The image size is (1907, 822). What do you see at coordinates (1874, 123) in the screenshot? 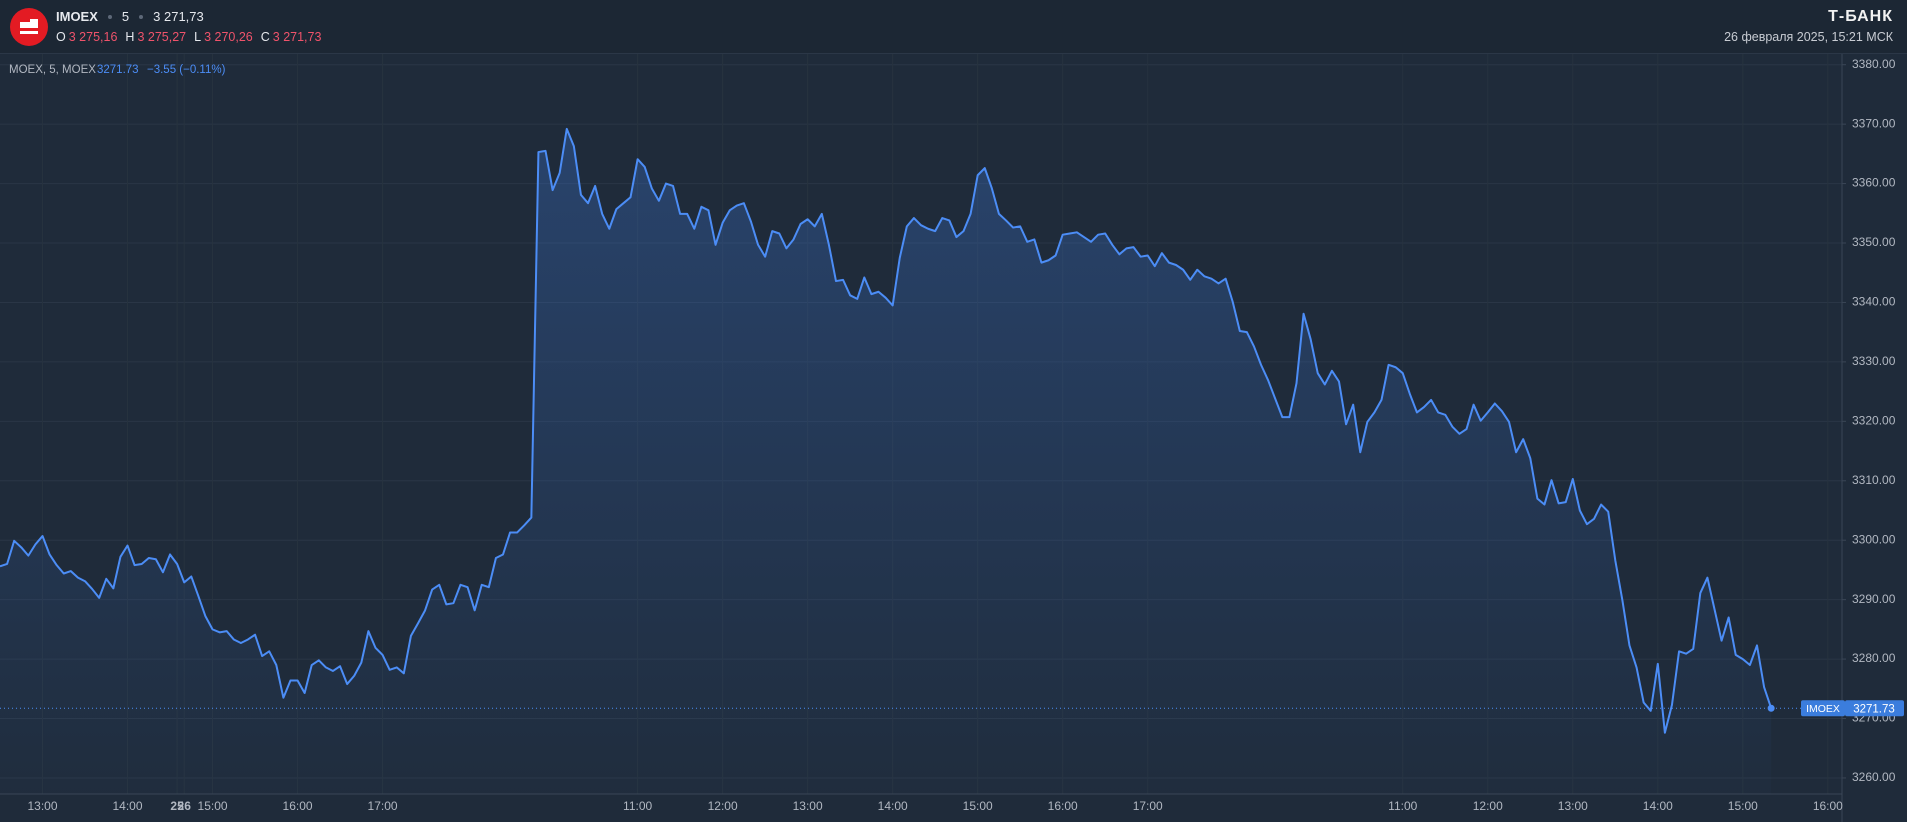
I see `y-tick-label: 3370.00` at bounding box center [1874, 123].